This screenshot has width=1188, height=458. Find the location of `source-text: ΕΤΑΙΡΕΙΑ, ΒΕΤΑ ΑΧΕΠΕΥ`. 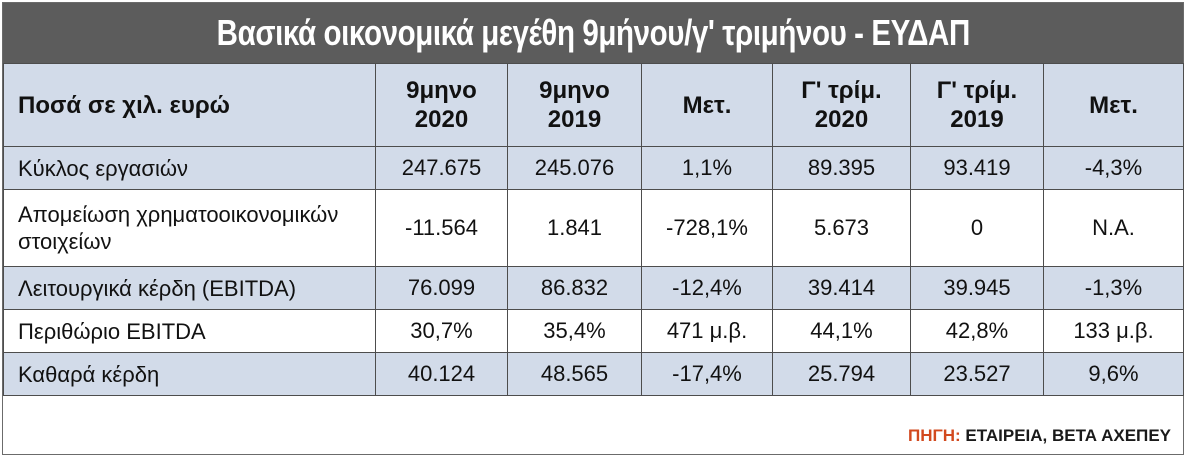

source-text: ΕΤΑΙΡΕΙΑ, ΒΕΤΑ ΑΧΕΠΕΥ is located at coordinates (1068, 435).